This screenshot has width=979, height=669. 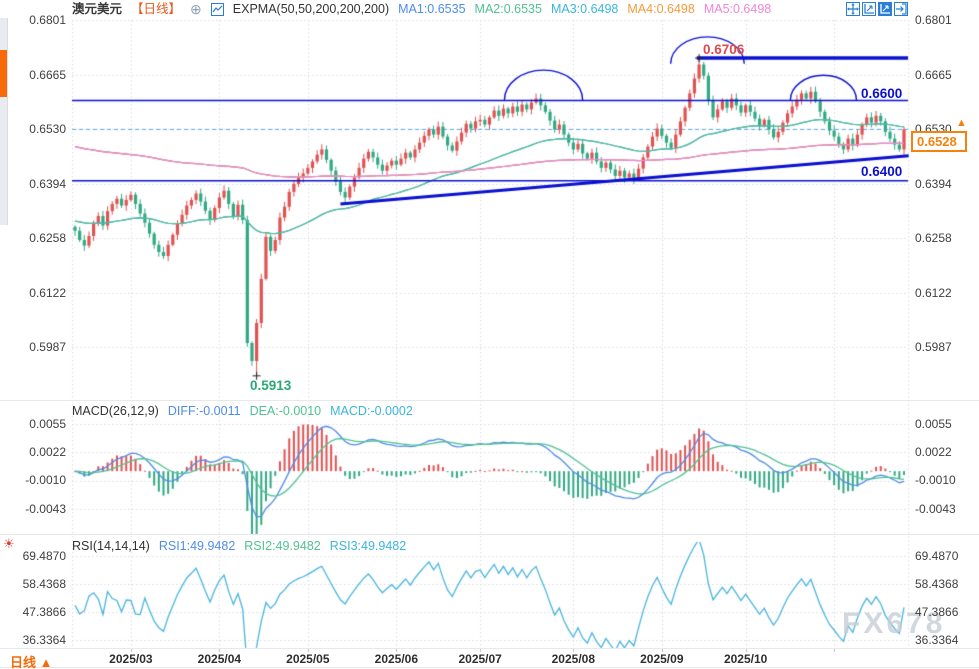 What do you see at coordinates (882, 171) in the screenshot?
I see `support-price-label: 0.6400` at bounding box center [882, 171].